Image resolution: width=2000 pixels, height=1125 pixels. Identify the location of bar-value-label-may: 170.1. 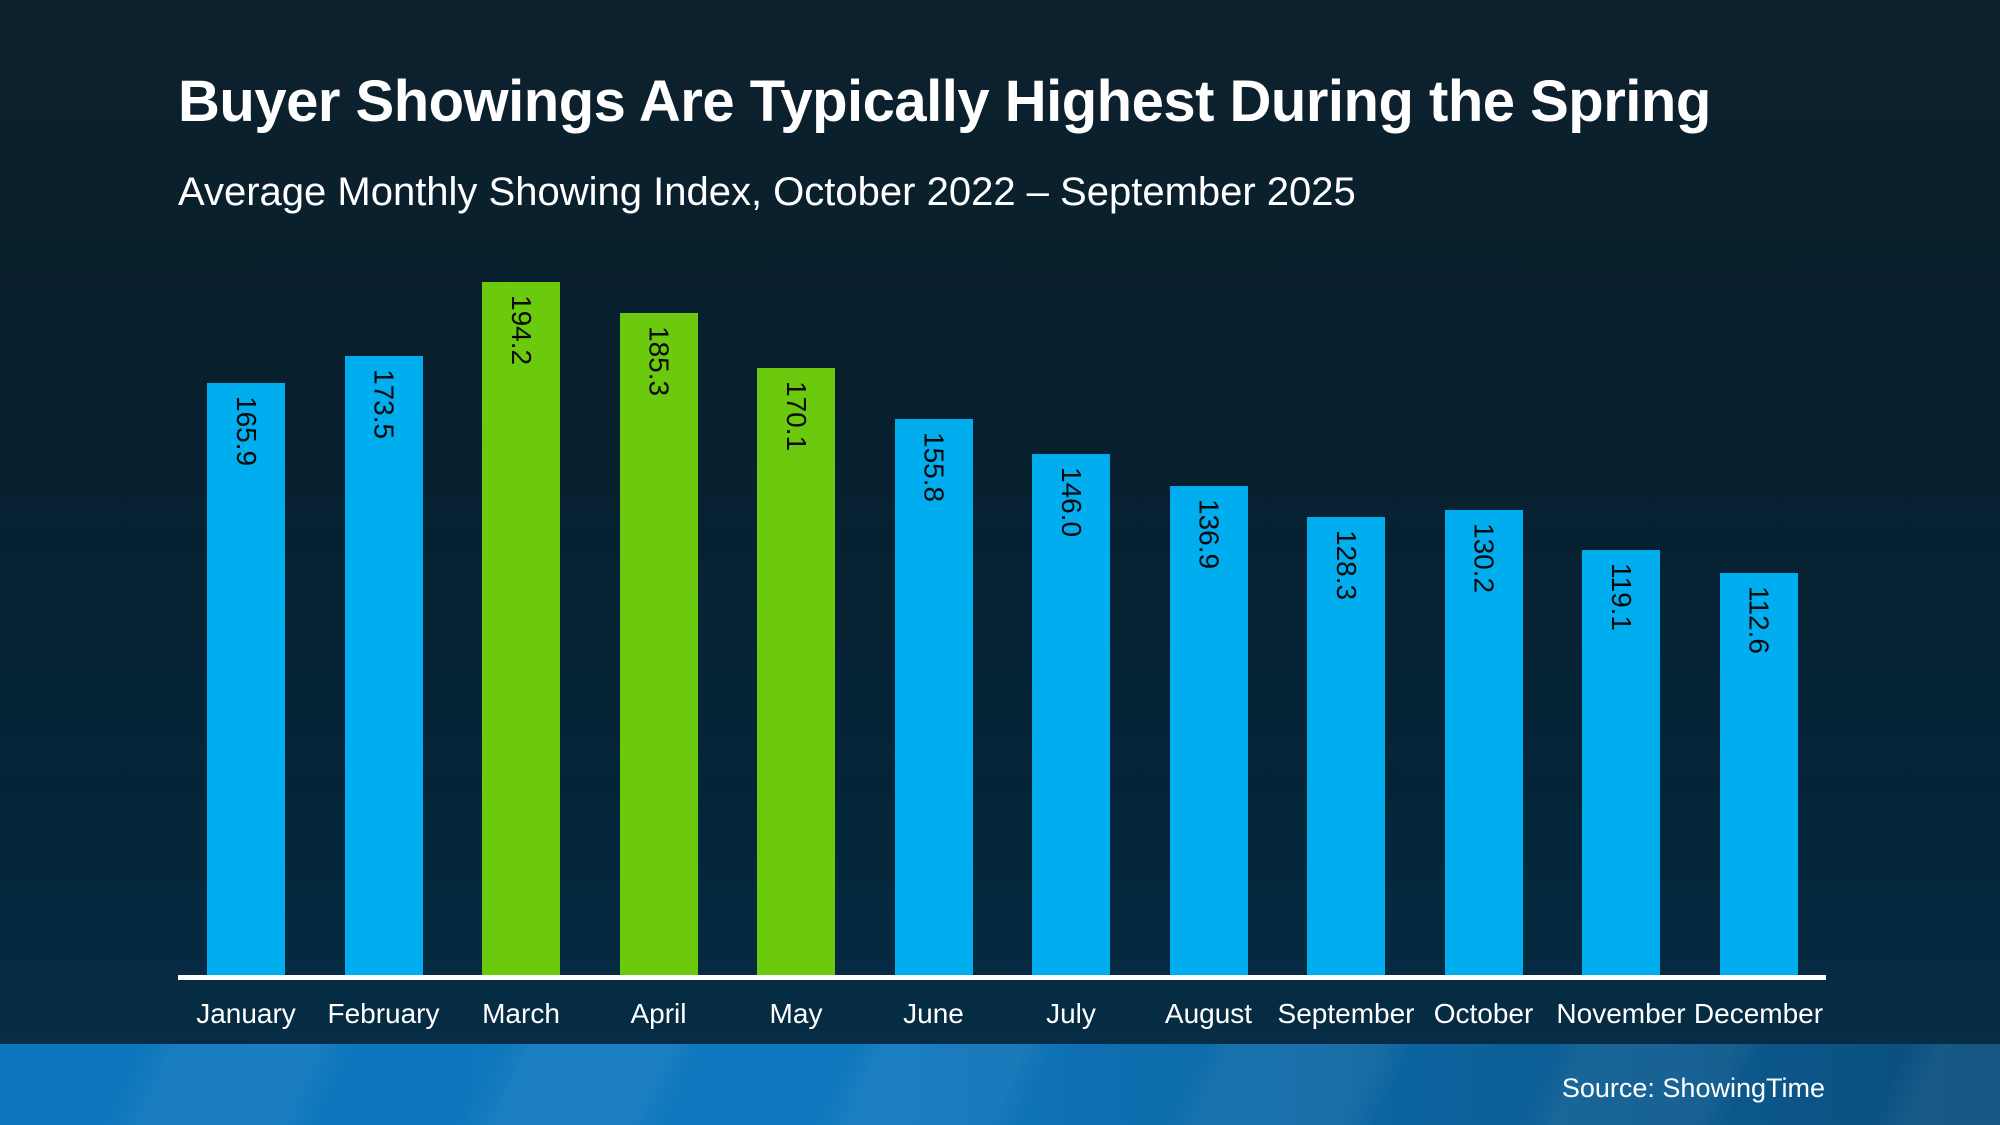
(796, 416).